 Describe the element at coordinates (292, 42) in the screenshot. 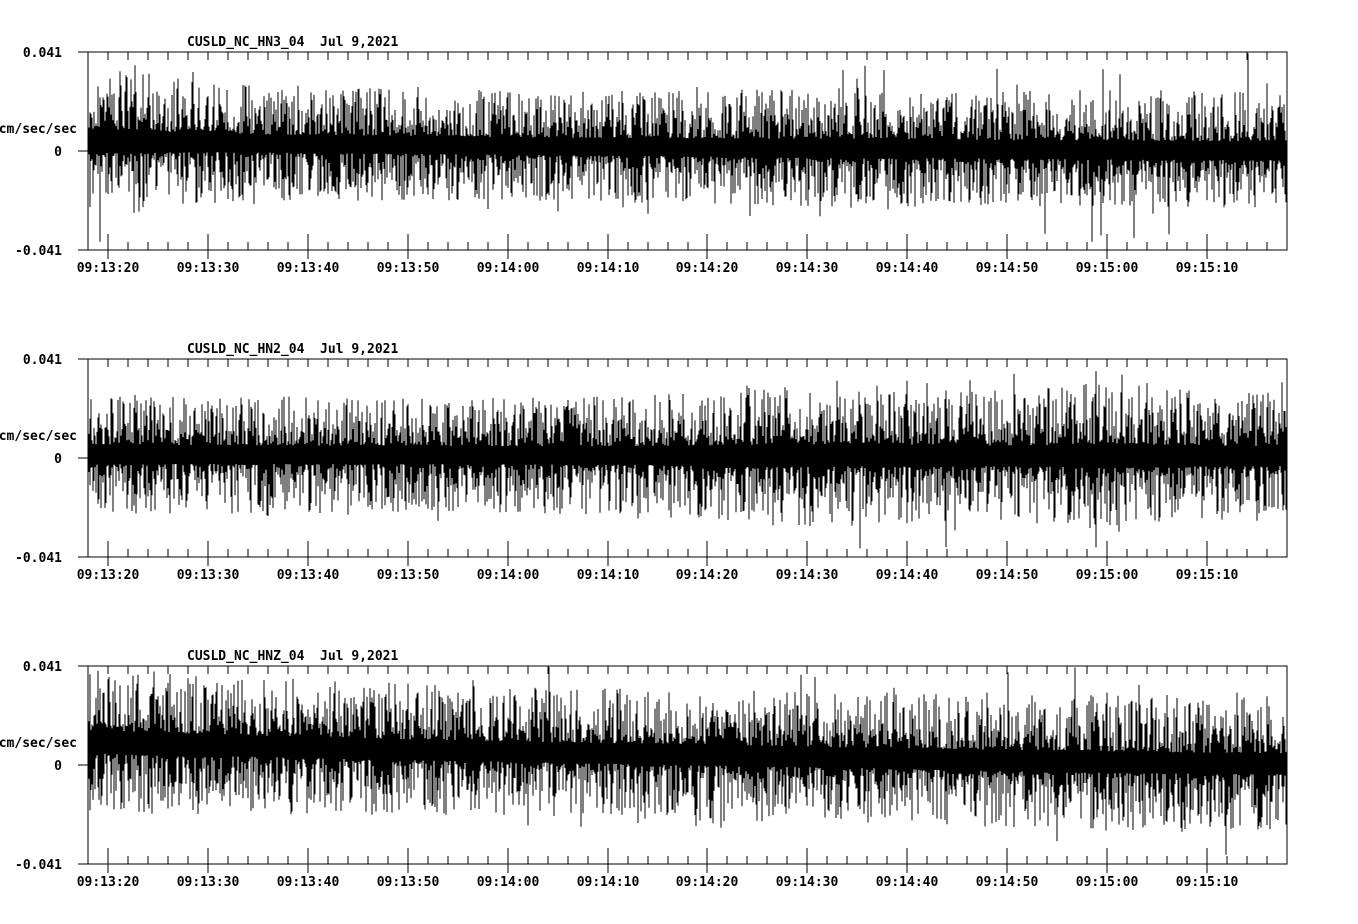

I see `chart-title: CUSLD_NC_HN3_04 Jul 9,2021` at that location.